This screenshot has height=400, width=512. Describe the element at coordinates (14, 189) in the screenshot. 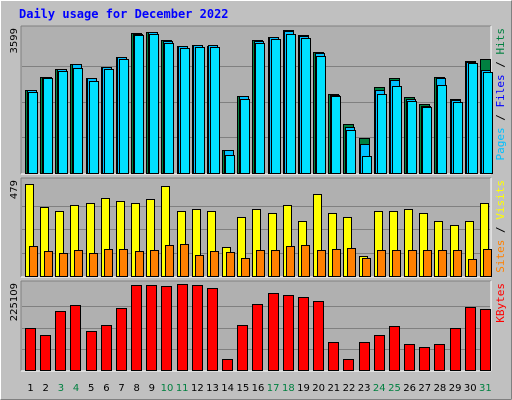

I see `ymax-label-visits-sites: 479` at that location.